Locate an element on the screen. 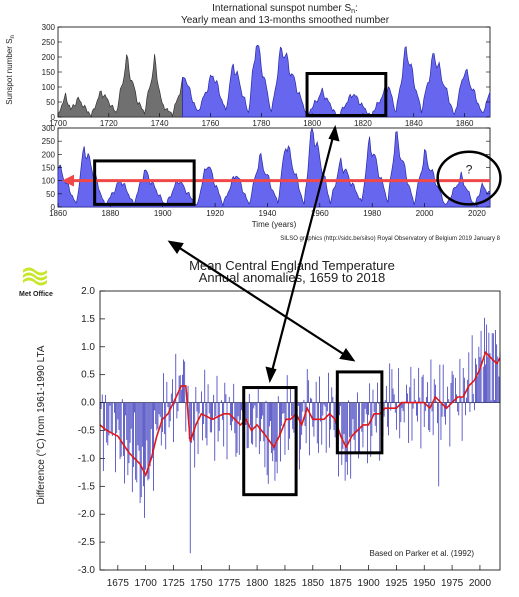 This screenshot has height=597, width=519. x-tick-label: 1975 is located at coordinates (452, 583).